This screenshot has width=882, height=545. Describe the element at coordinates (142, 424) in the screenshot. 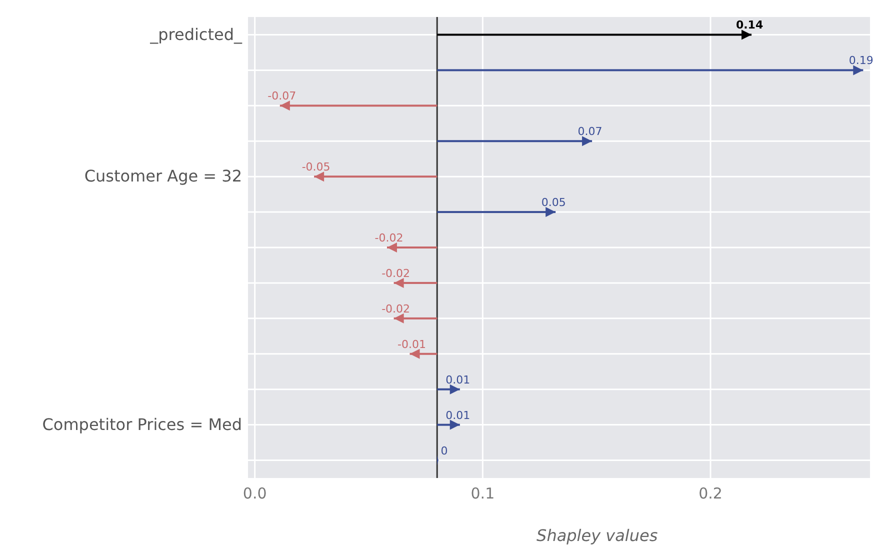

I see `y-tick-label: Competitor Prices = Med` at that location.